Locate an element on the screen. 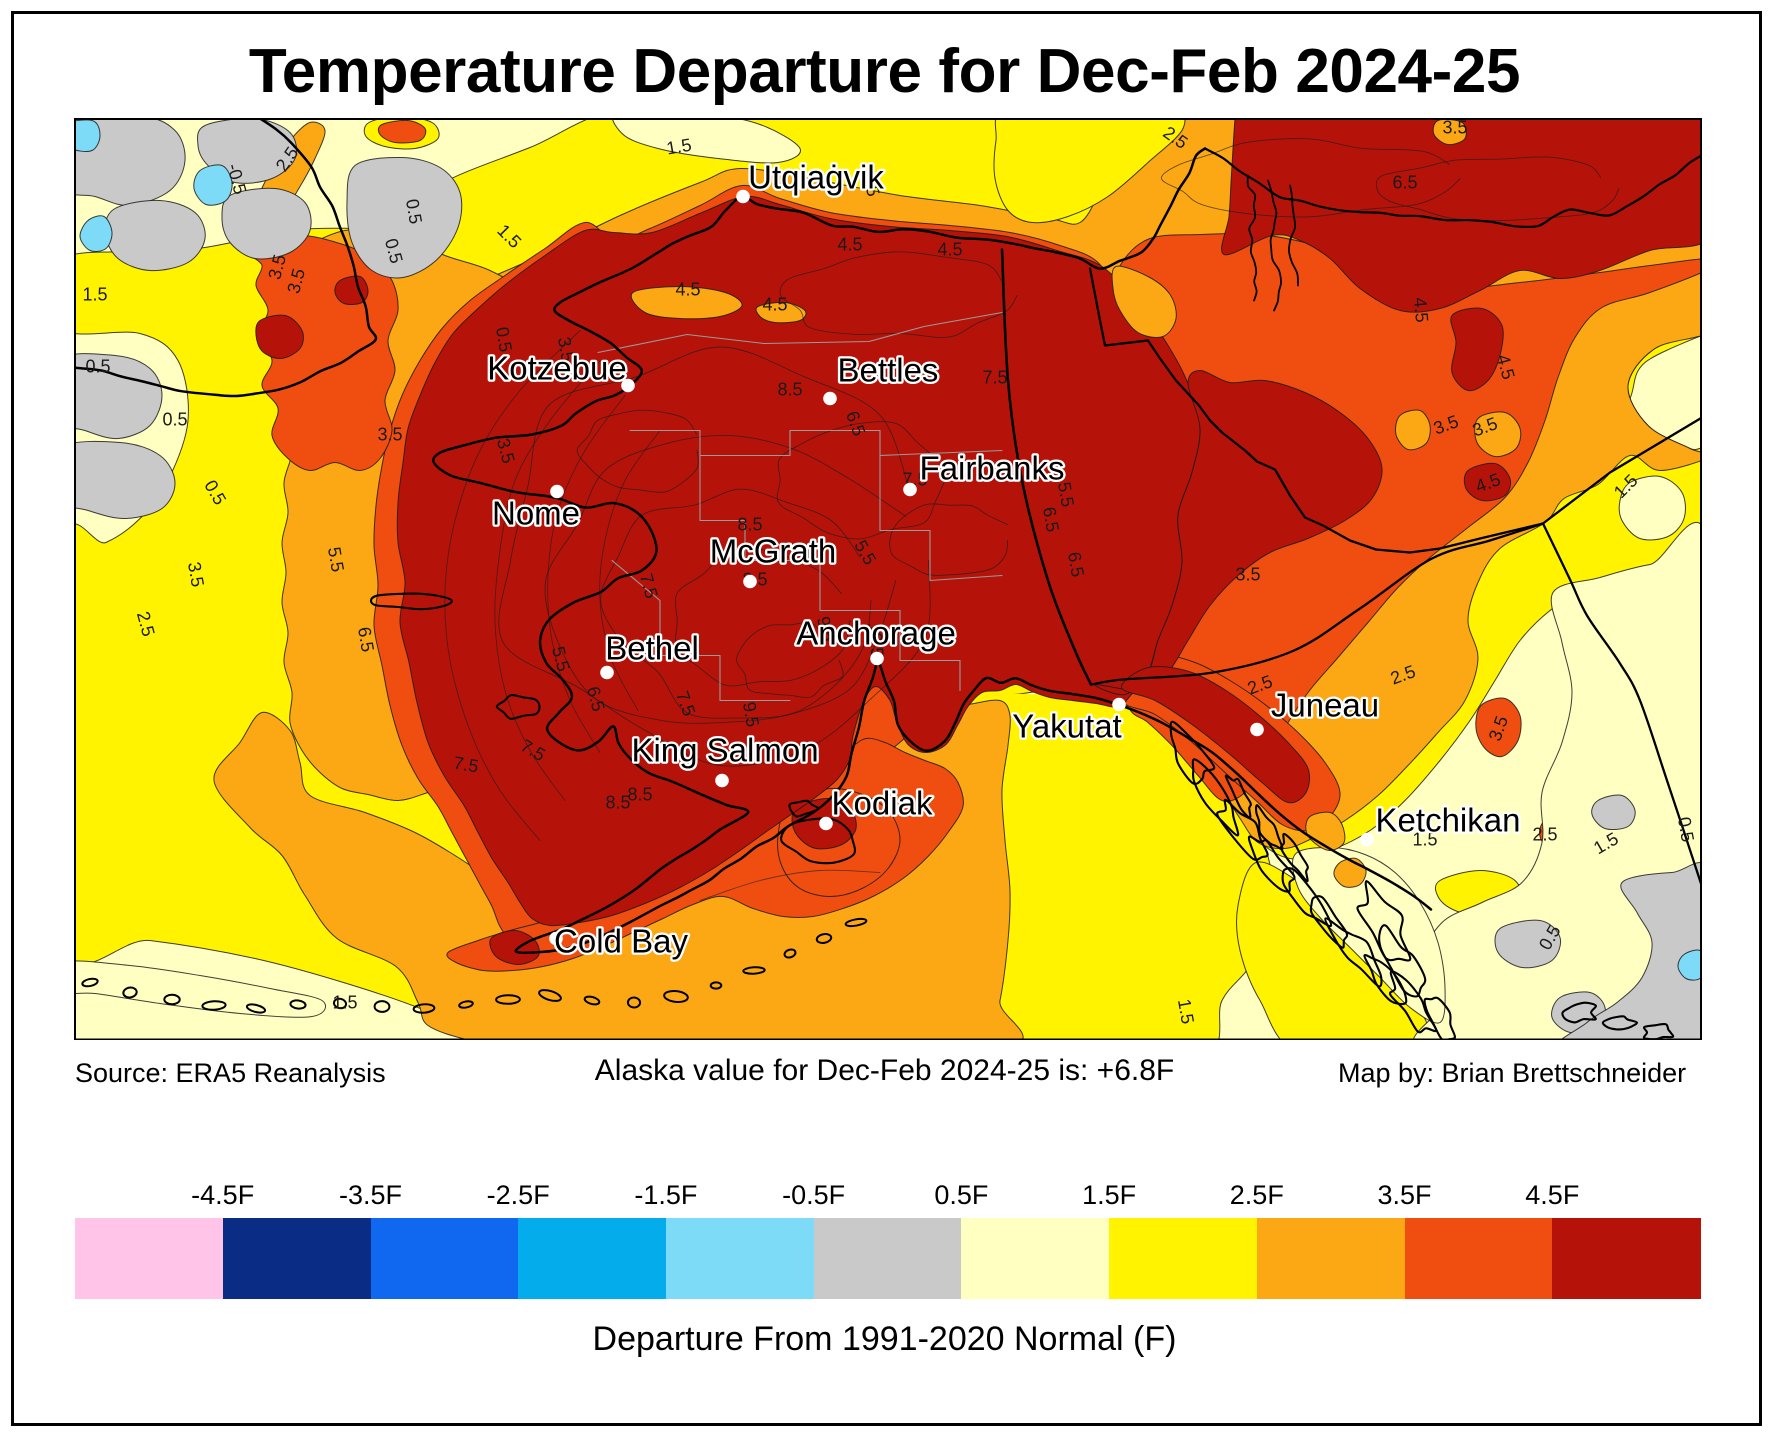 The image size is (1769, 1433). svg-text: Ketchikan is located at coordinates (1448, 819).